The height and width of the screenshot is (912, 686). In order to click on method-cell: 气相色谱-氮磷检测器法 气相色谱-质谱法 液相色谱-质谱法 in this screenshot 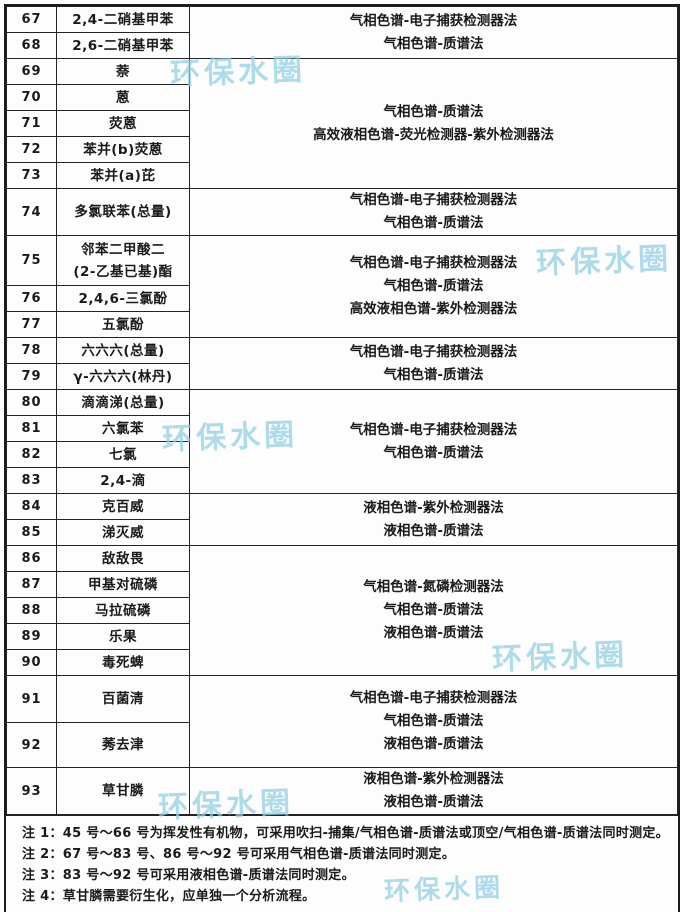, I will do `click(433, 610)`.